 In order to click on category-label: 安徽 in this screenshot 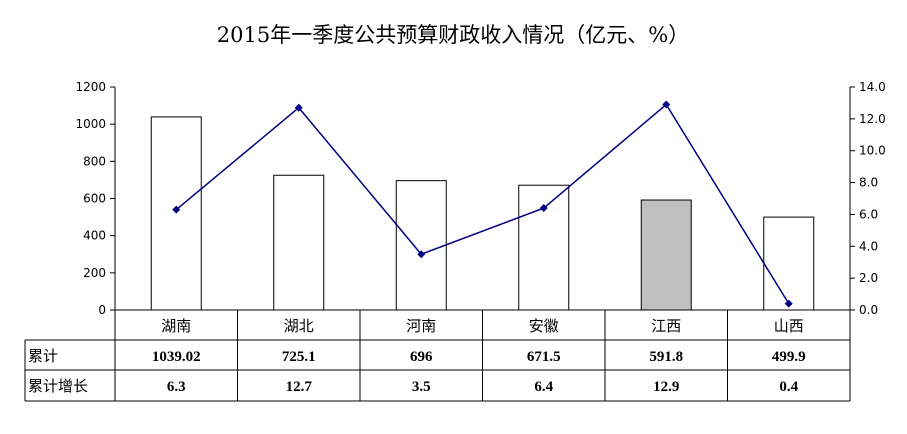, I will do `click(544, 326)`.